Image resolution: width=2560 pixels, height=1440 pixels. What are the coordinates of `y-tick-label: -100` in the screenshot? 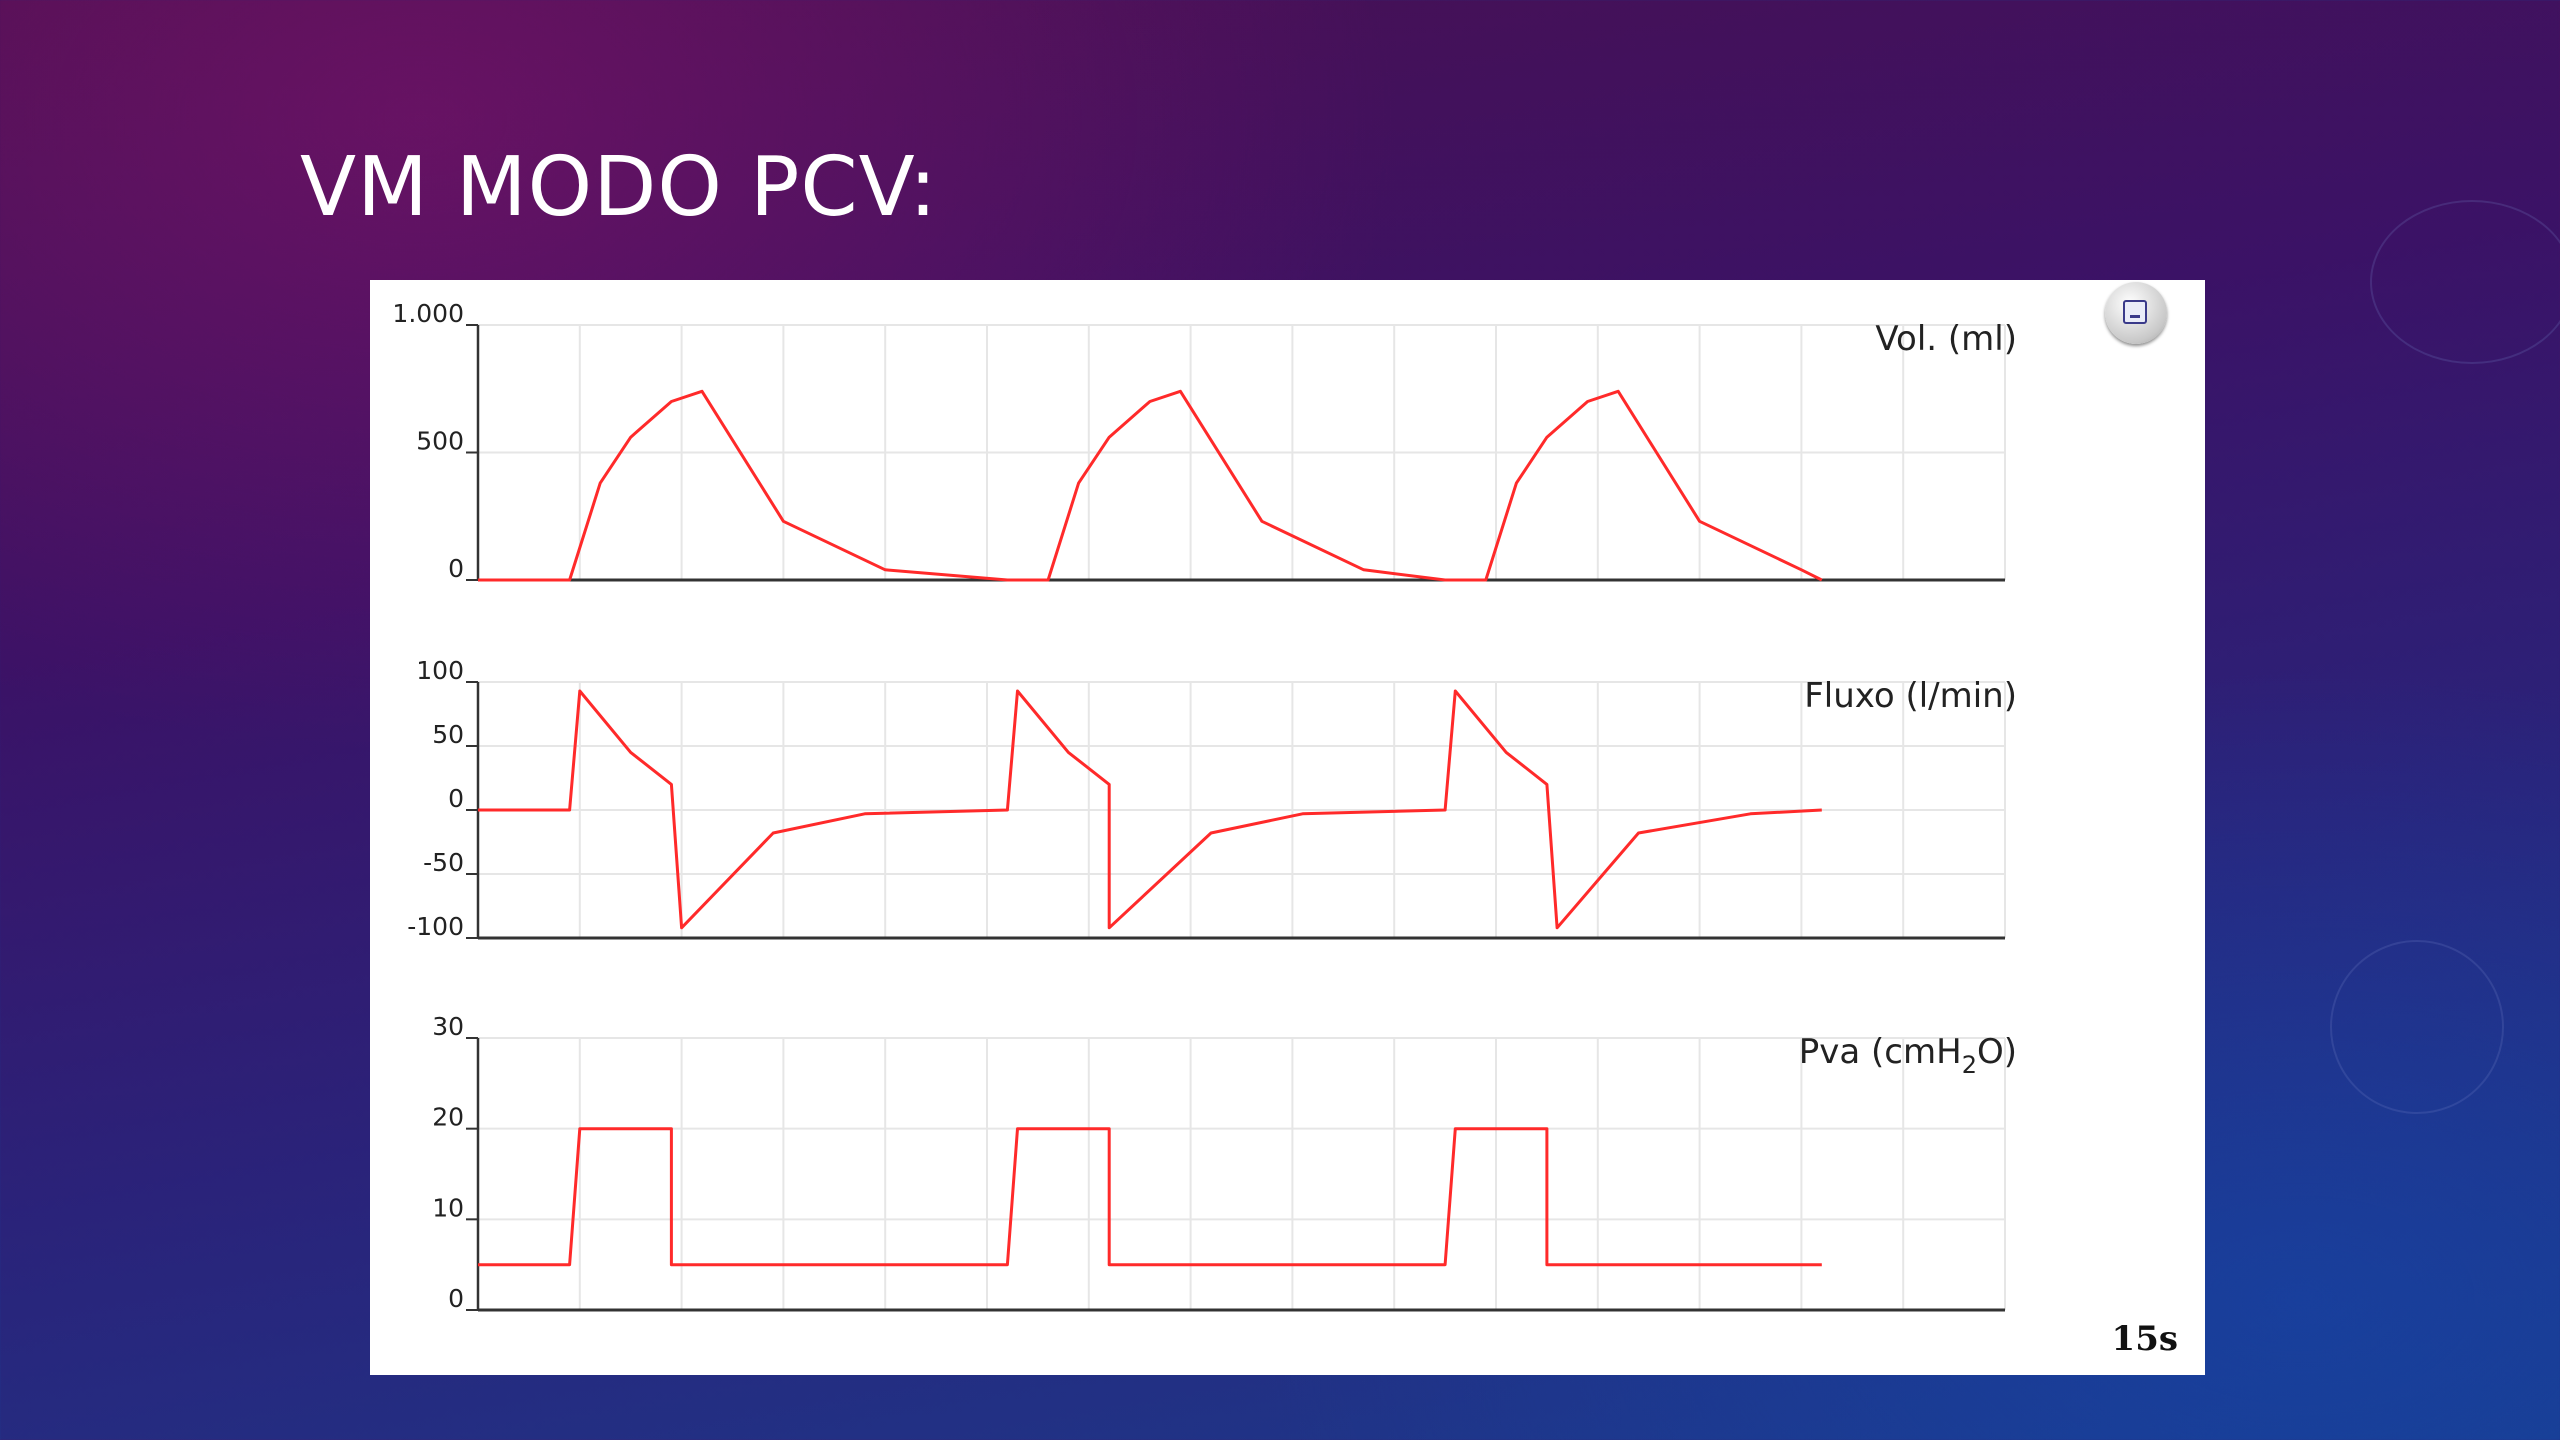 It's located at (435, 926).